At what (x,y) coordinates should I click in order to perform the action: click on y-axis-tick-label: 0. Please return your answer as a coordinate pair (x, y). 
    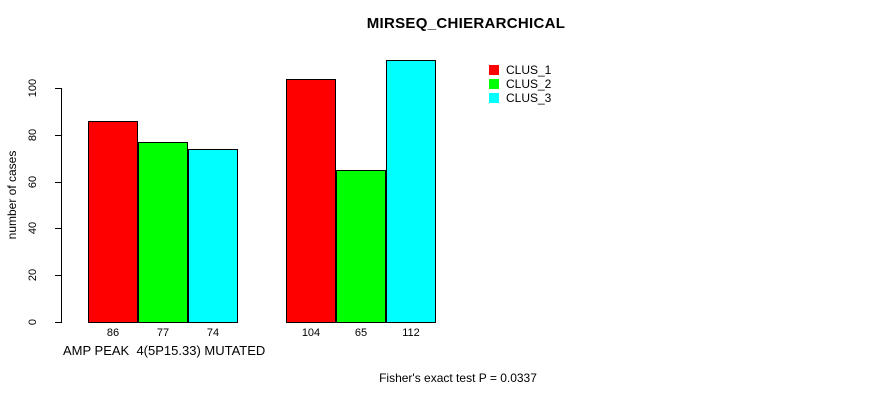
    Looking at the image, I should click on (33, 322).